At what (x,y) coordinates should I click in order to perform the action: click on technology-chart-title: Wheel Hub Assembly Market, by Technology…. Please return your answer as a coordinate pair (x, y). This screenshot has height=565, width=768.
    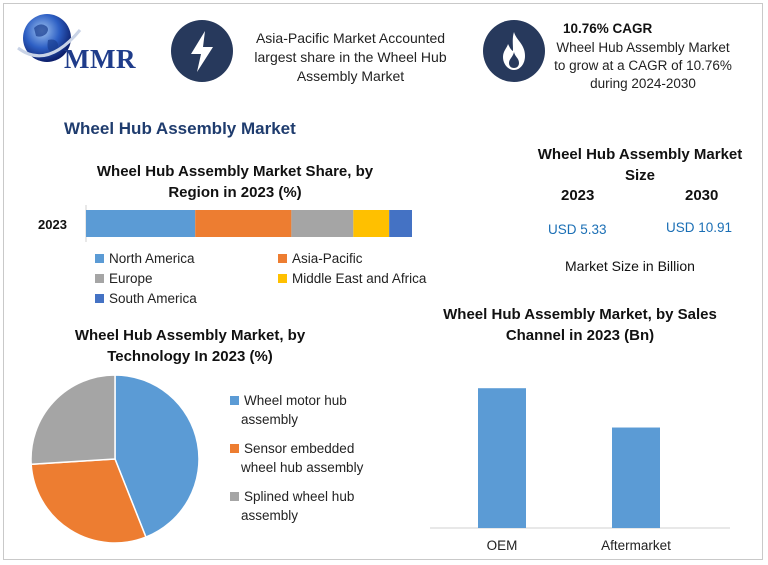
    Looking at the image, I should click on (190, 346).